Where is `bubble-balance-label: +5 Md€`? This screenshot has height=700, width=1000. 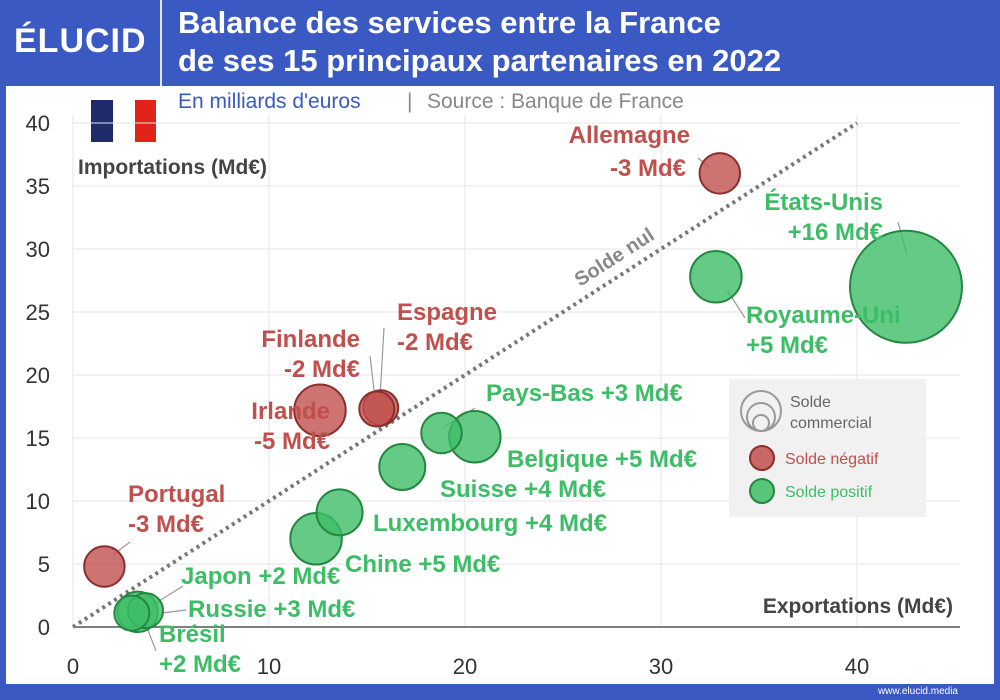 bubble-balance-label: +5 Md€ is located at coordinates (787, 345).